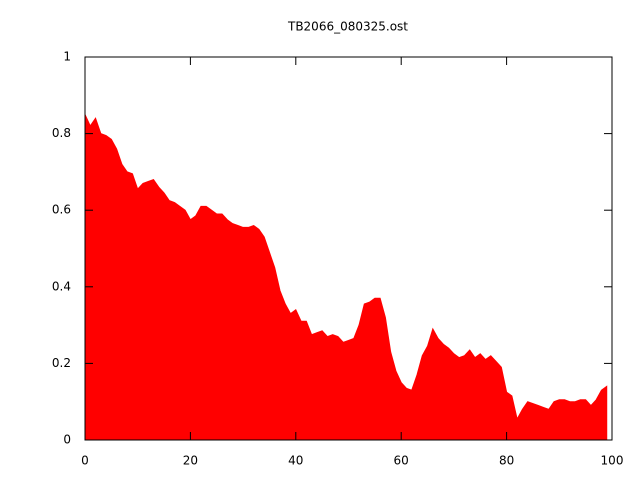 The width and height of the screenshot is (640, 480). I want to click on x-tick-label: 80, so click(506, 461).